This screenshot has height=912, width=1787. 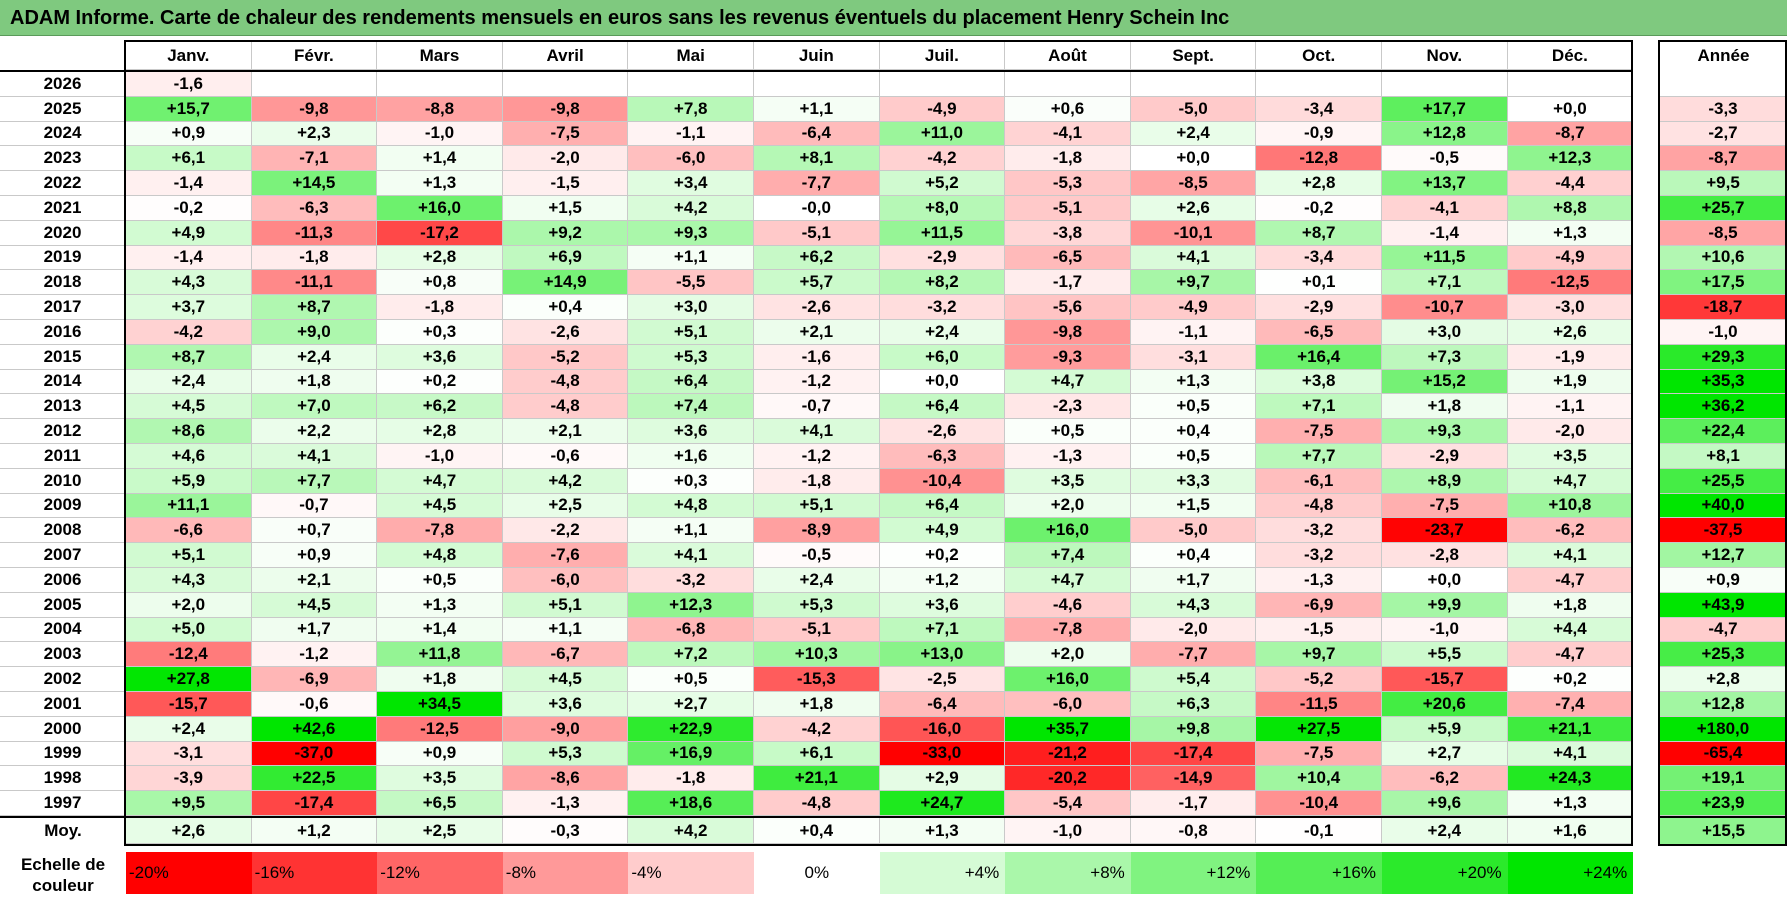 What do you see at coordinates (314, 605) in the screenshot?
I see `heatmap-cell: +4,5` at bounding box center [314, 605].